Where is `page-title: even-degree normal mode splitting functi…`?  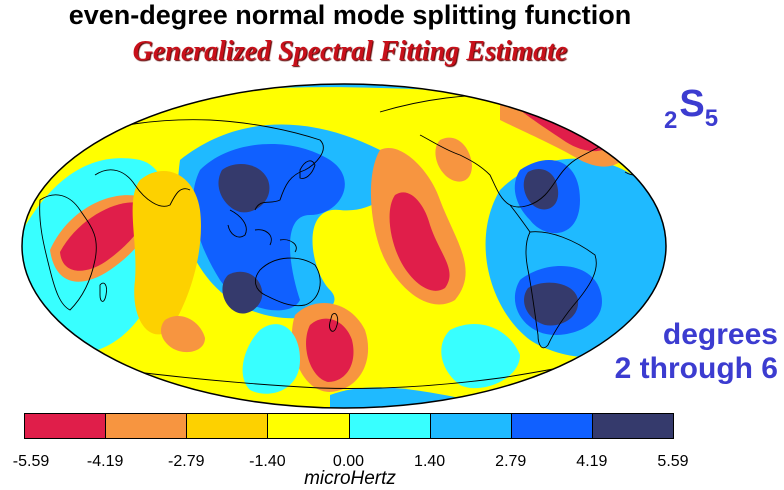 page-title: even-degree normal mode splitting functi… is located at coordinates (350, 15).